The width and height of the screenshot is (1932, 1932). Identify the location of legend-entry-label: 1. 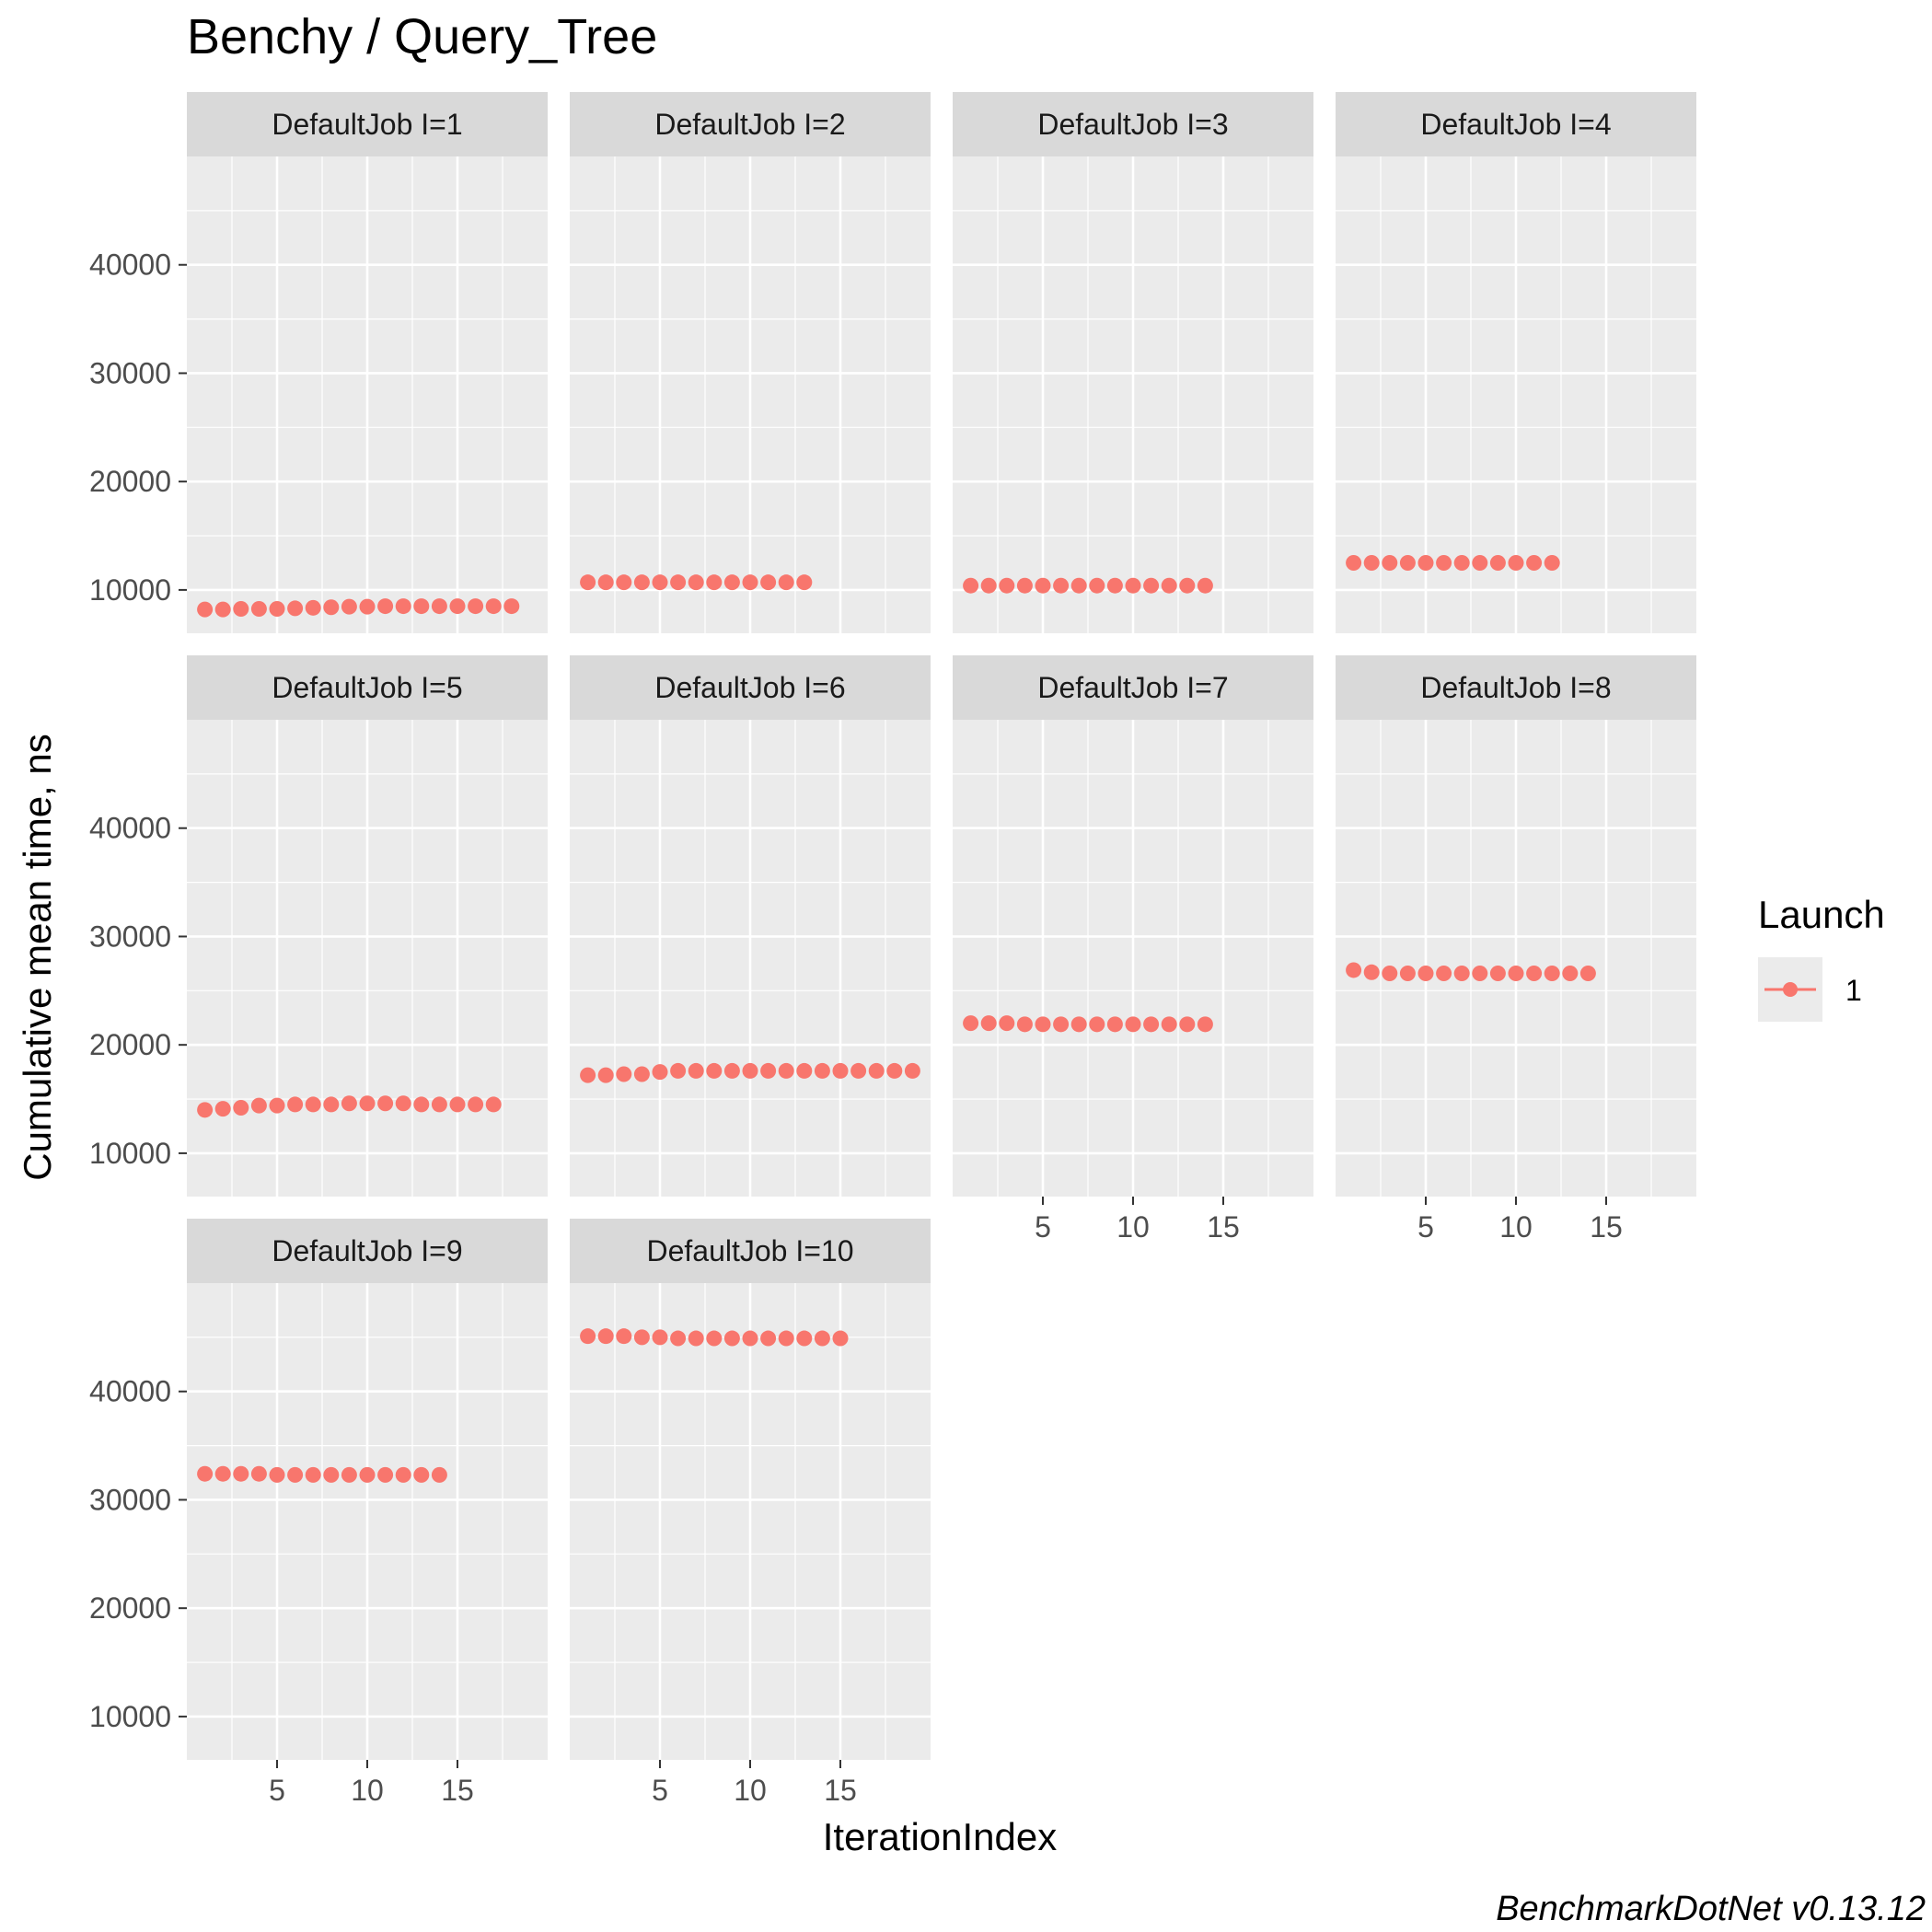
(1854, 991).